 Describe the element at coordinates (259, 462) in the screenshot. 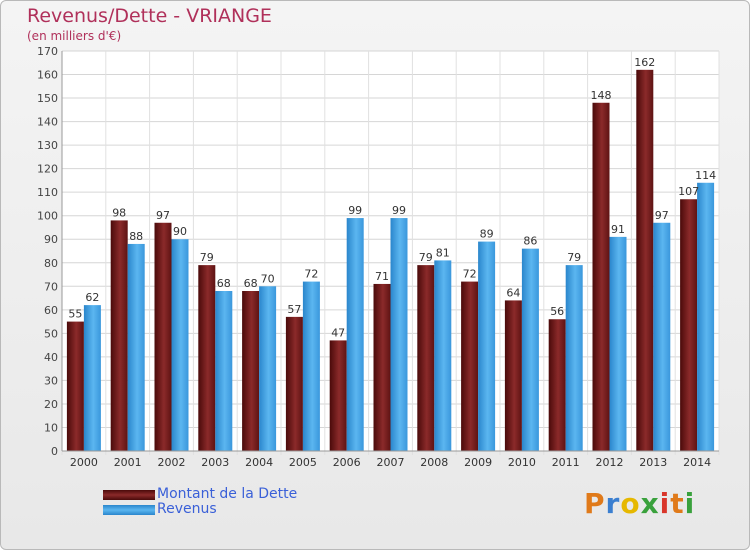

I see `x-tick-label: 2004` at that location.